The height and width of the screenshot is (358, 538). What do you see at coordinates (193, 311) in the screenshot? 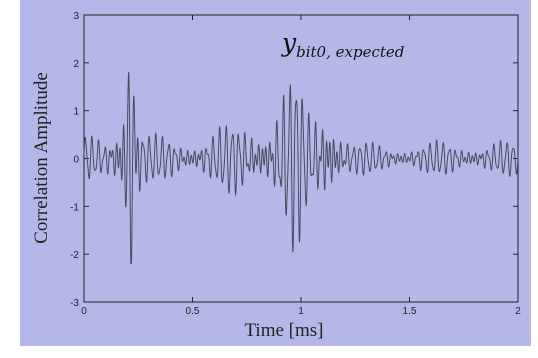
I see `x-tick-label: 0.5` at bounding box center [193, 311].